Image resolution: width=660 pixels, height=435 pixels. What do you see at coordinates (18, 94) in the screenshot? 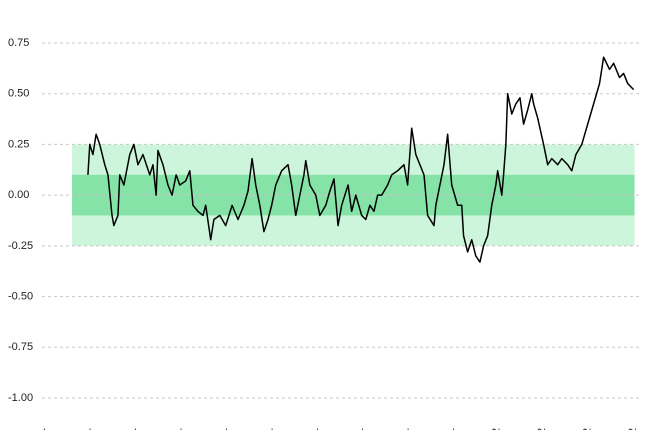
I see `y-tick-label: 0.50` at bounding box center [18, 94].